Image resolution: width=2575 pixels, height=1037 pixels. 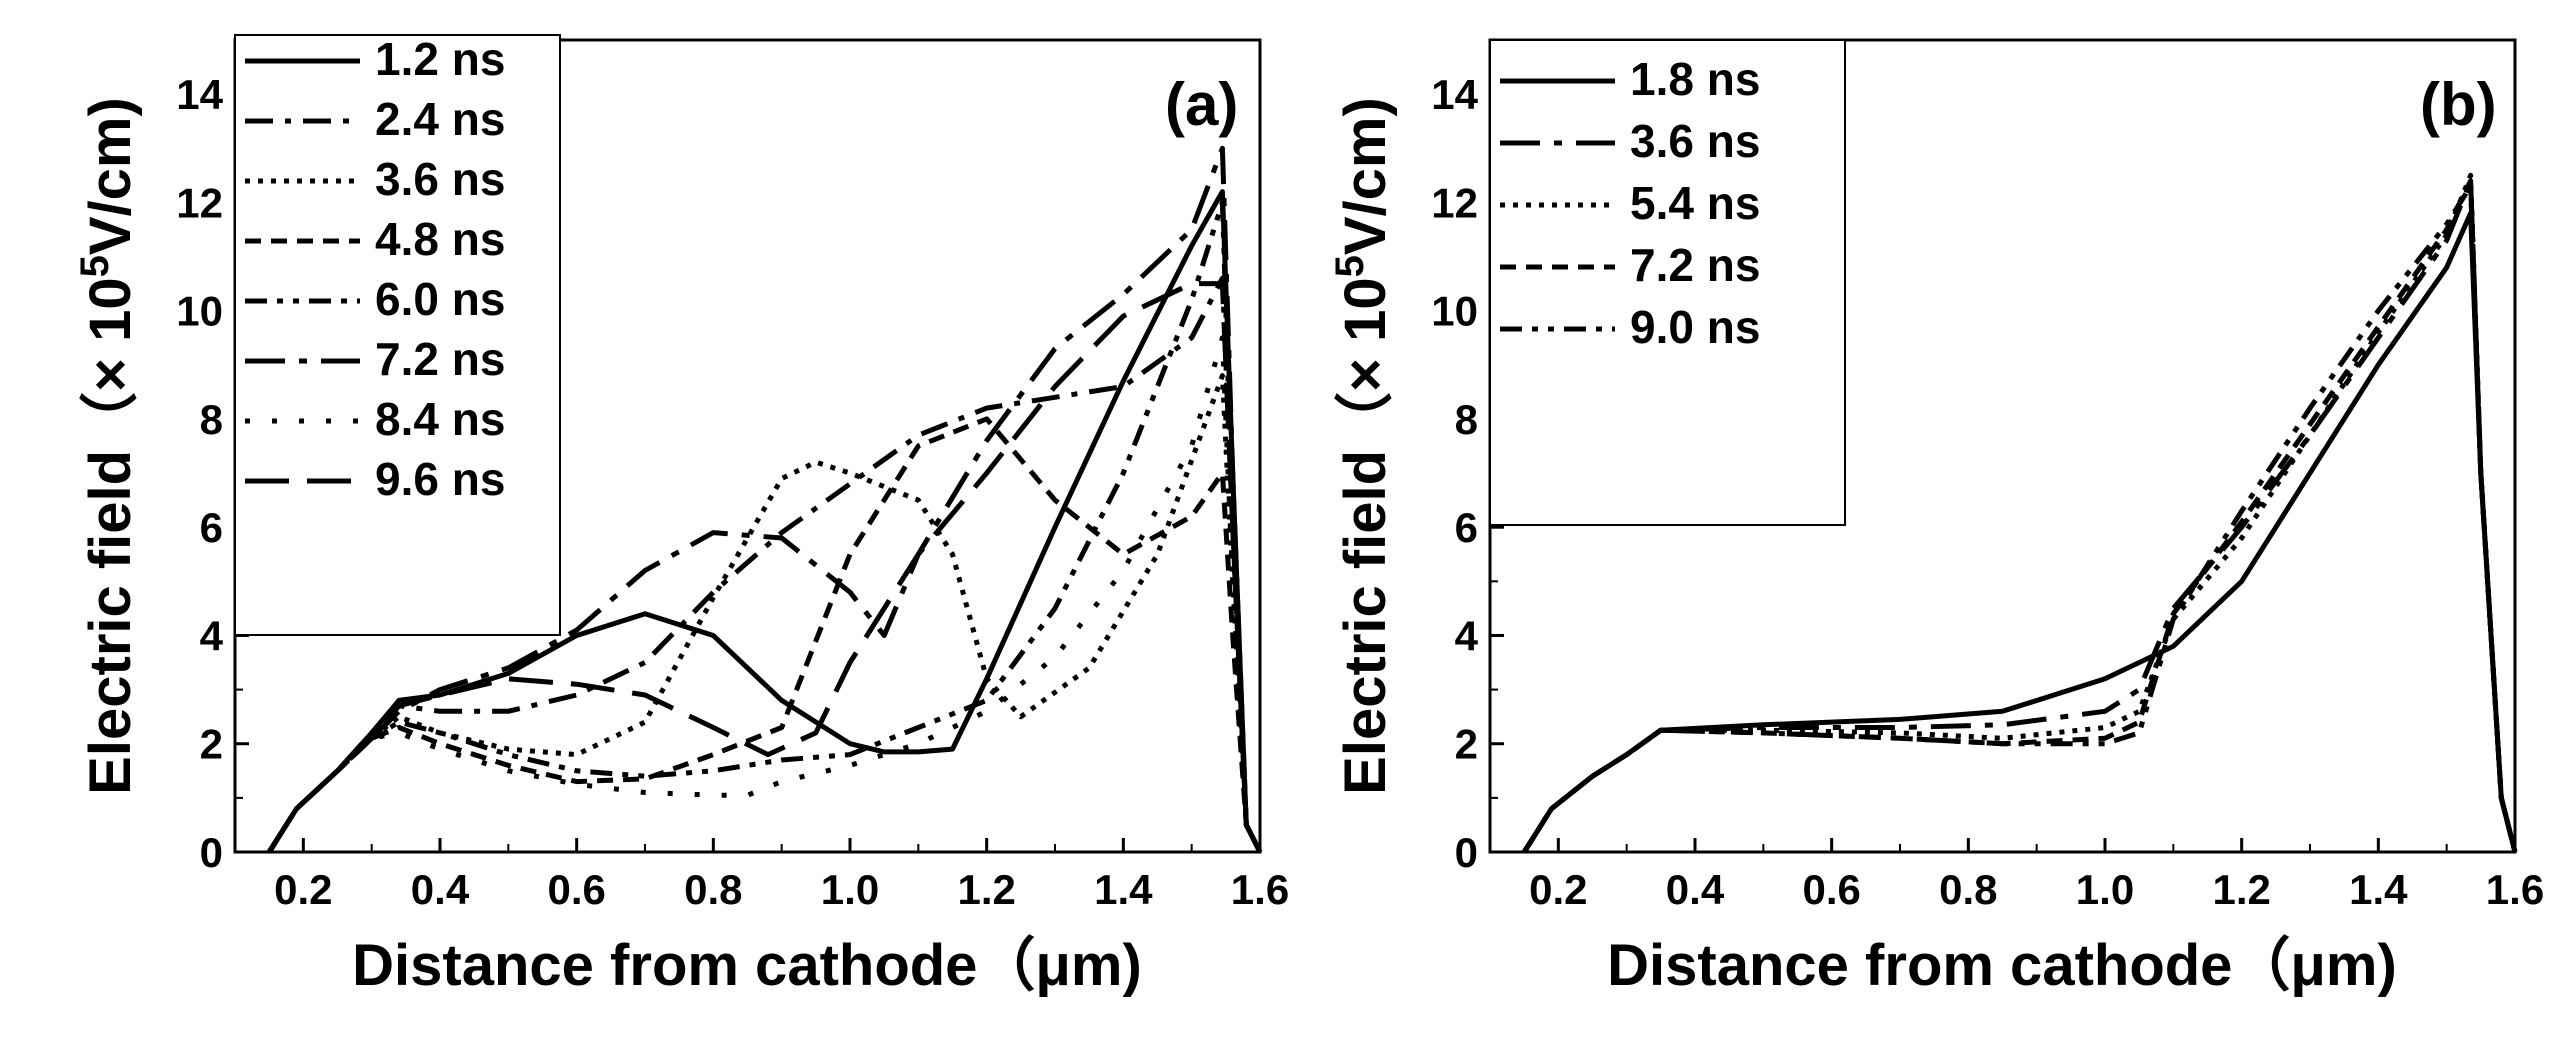 What do you see at coordinates (1695, 327) in the screenshot?
I see `legend-label-b: 9.0 ns` at bounding box center [1695, 327].